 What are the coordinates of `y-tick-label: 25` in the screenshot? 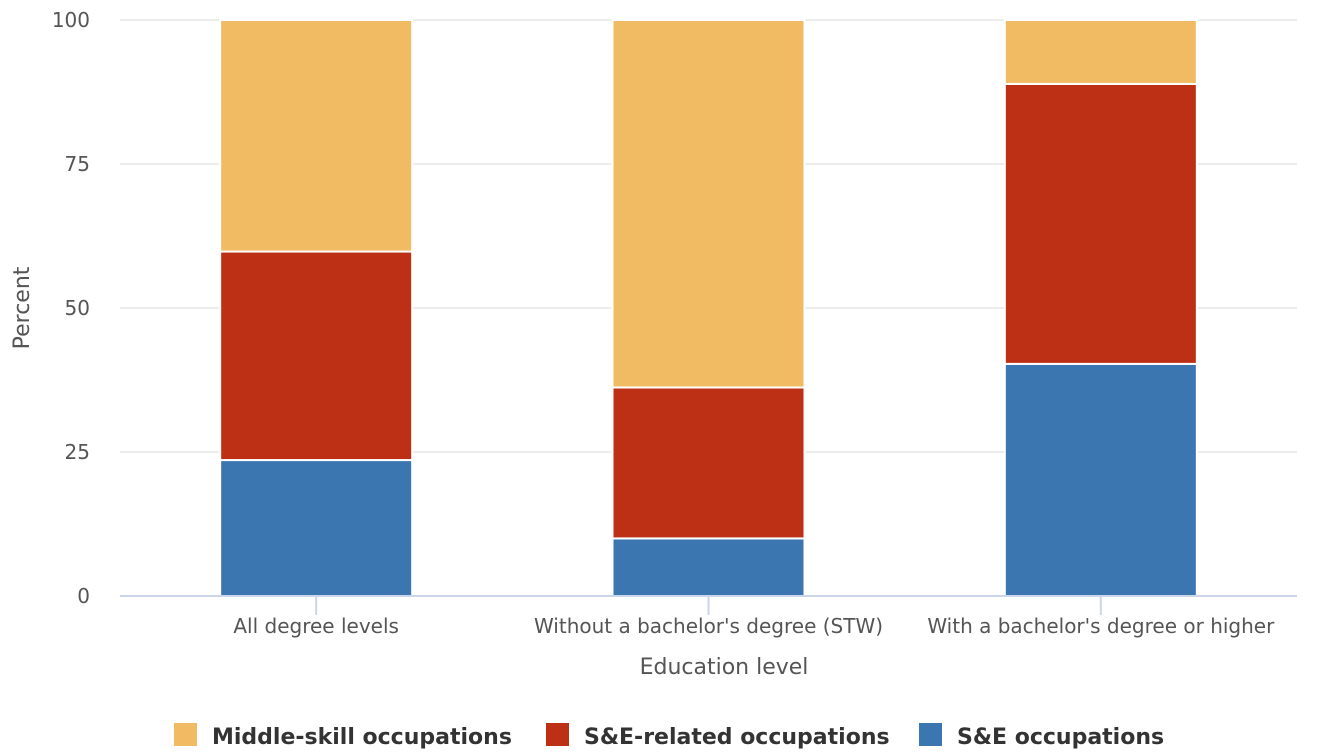 It's located at (77, 452).